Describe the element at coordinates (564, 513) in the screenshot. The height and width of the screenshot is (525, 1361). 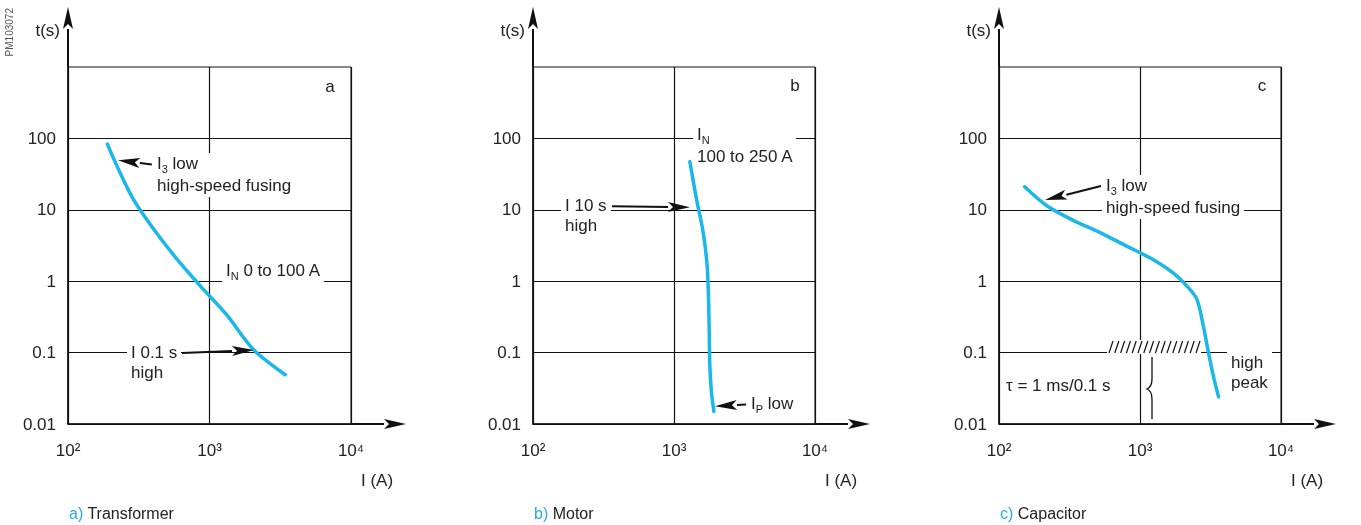
I see `text: b) Motor` at that location.